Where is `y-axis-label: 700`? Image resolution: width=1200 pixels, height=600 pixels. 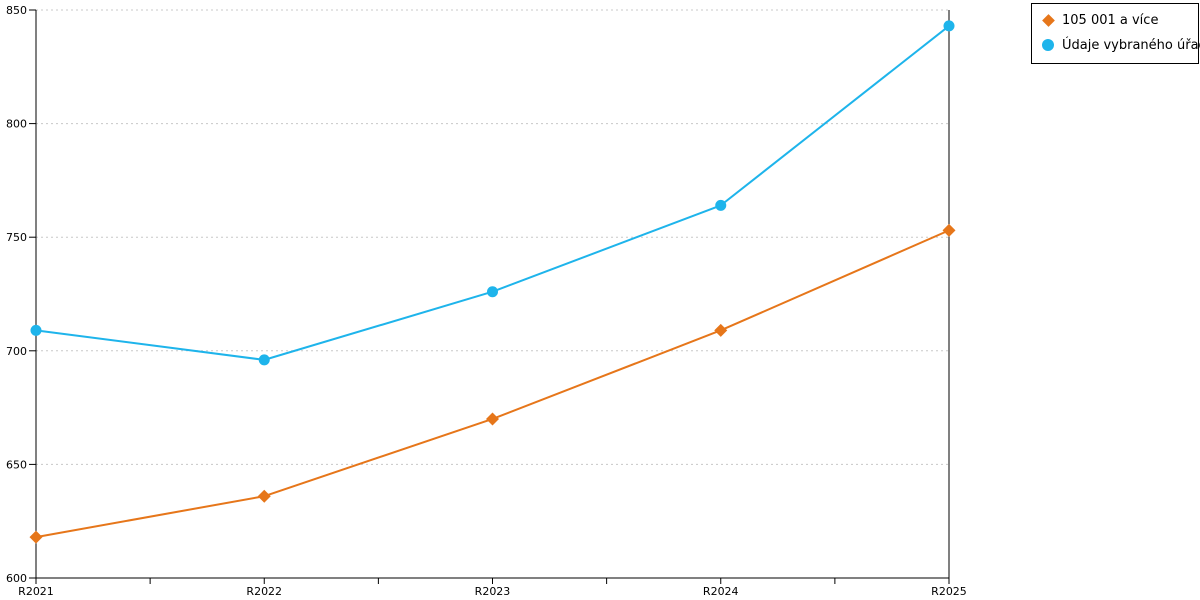 y-axis-label: 700 is located at coordinates (16, 351).